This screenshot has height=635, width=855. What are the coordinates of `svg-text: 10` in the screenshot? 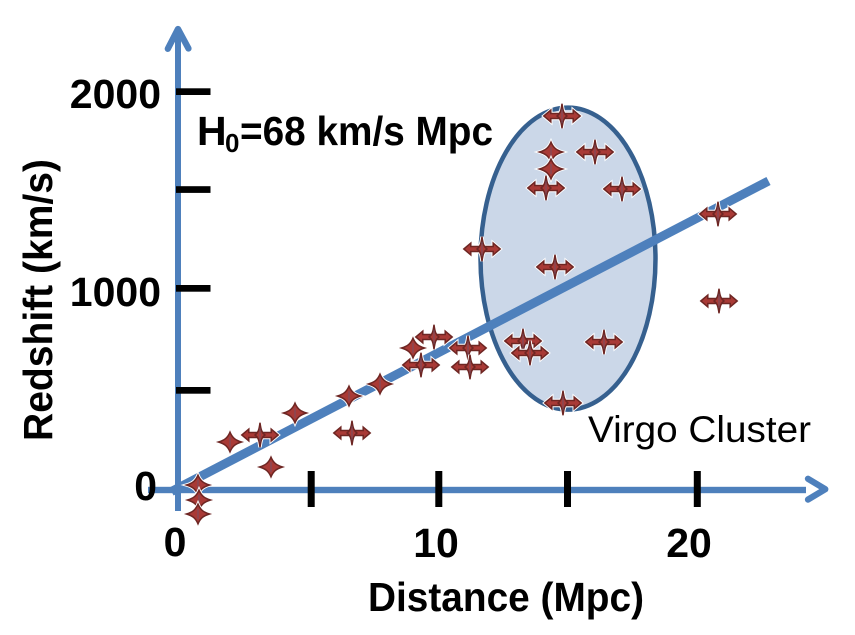 It's located at (436, 543).